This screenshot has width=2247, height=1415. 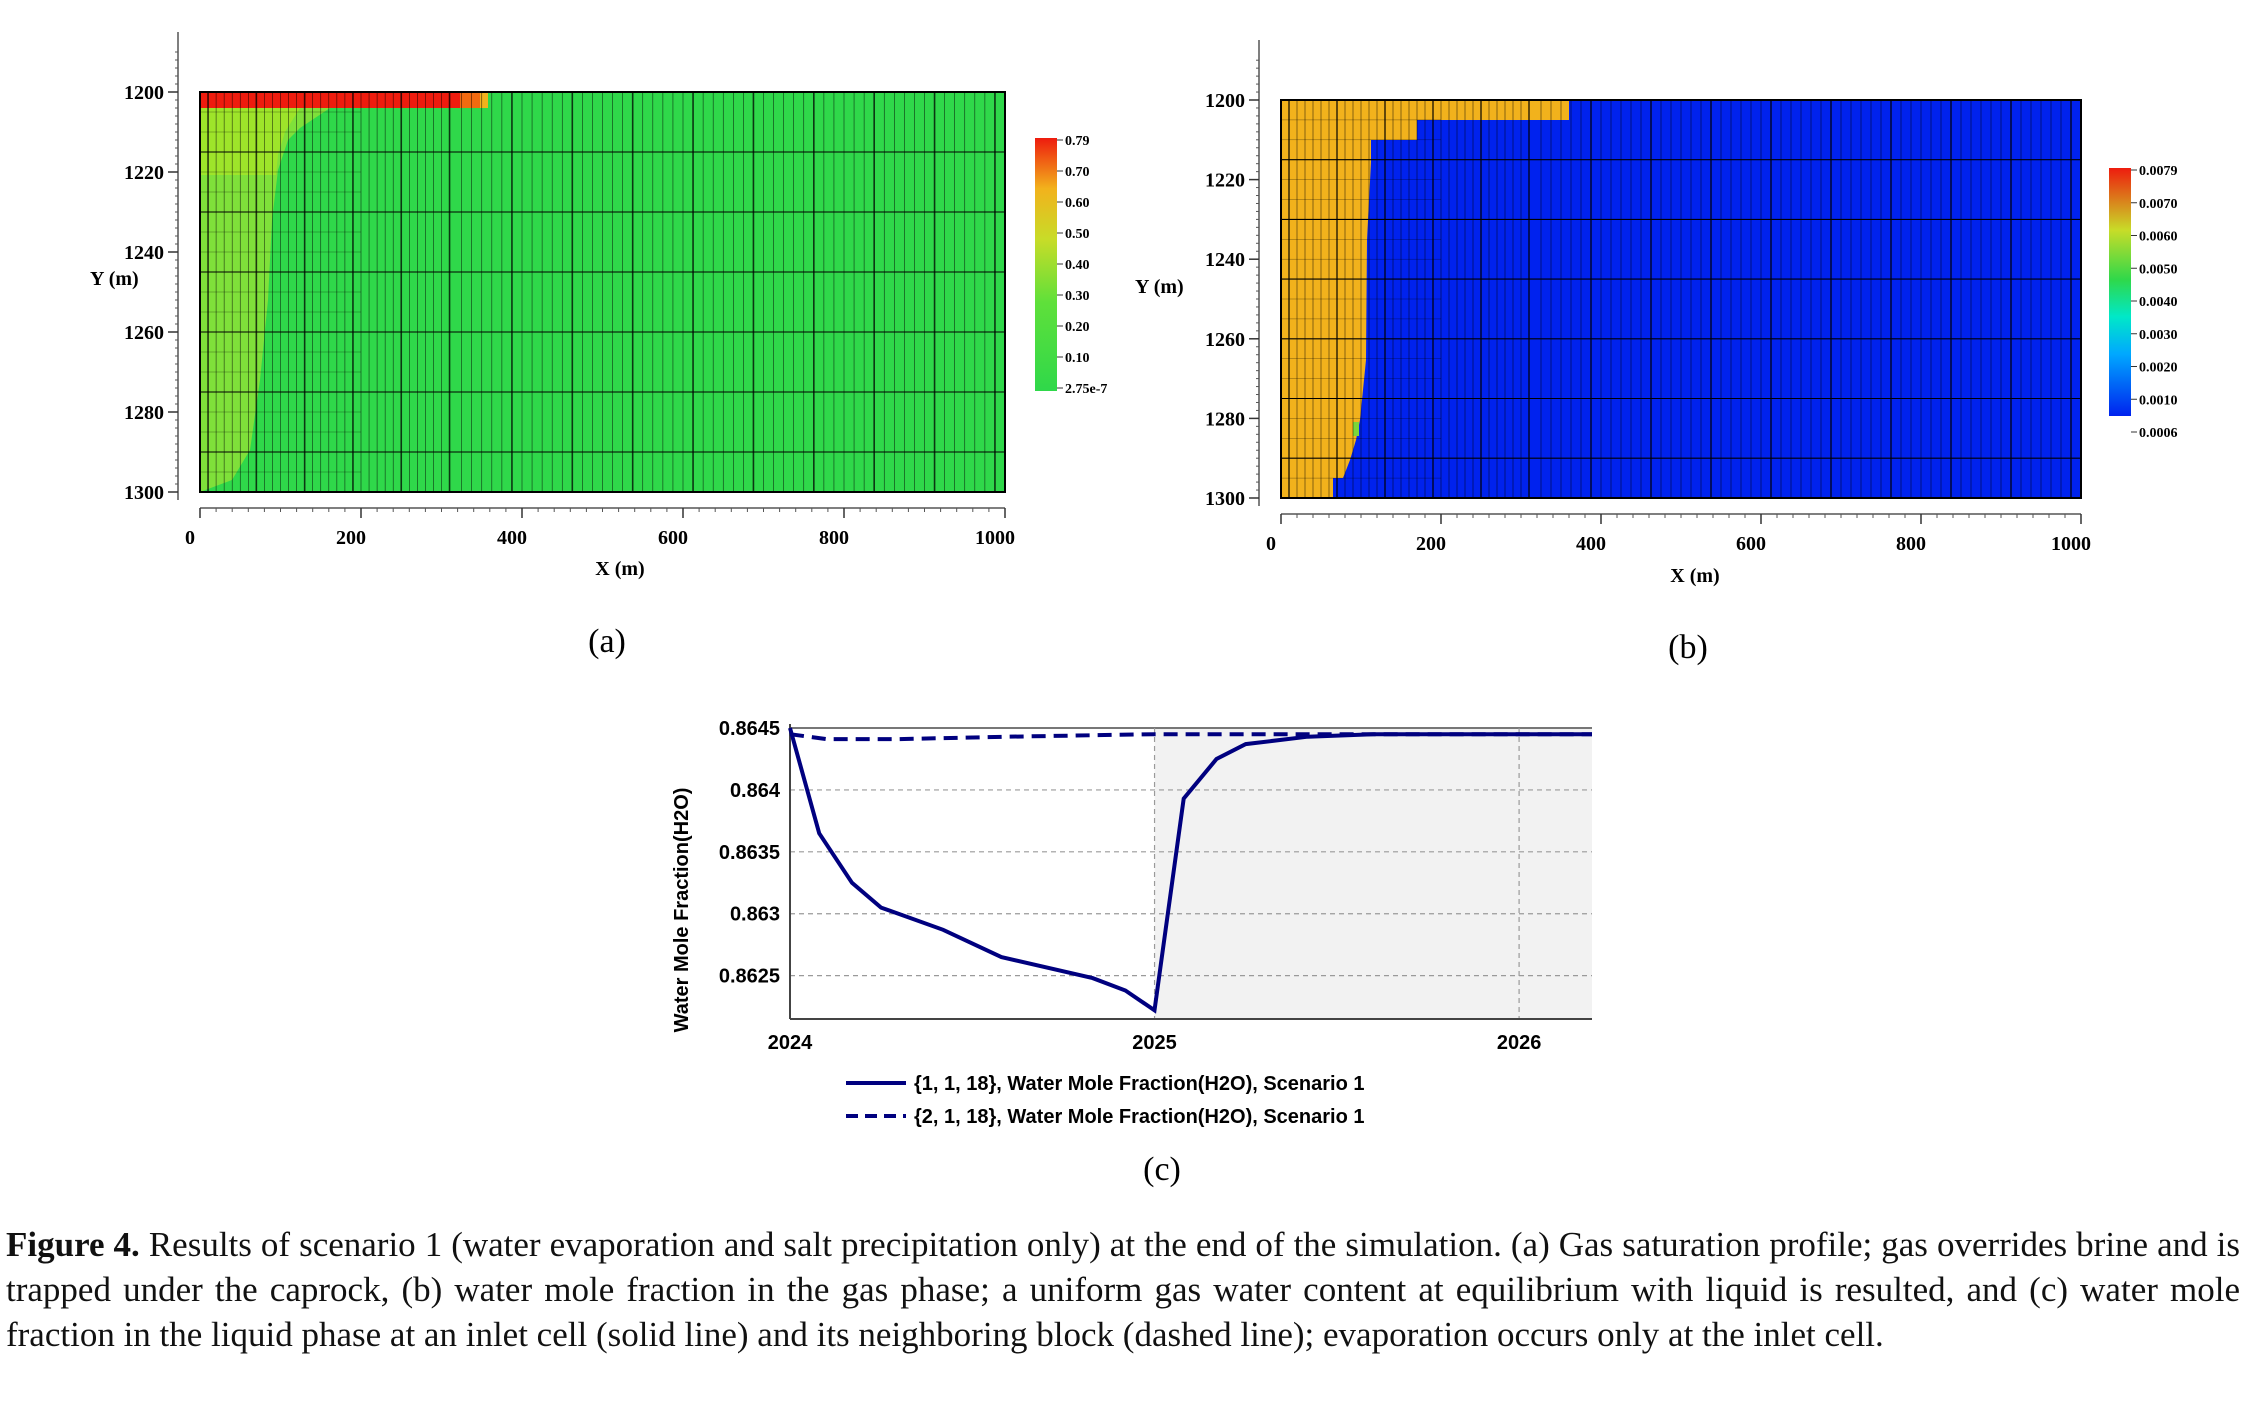 I want to click on colorbar-label: 0.60, so click(x=1077, y=203).